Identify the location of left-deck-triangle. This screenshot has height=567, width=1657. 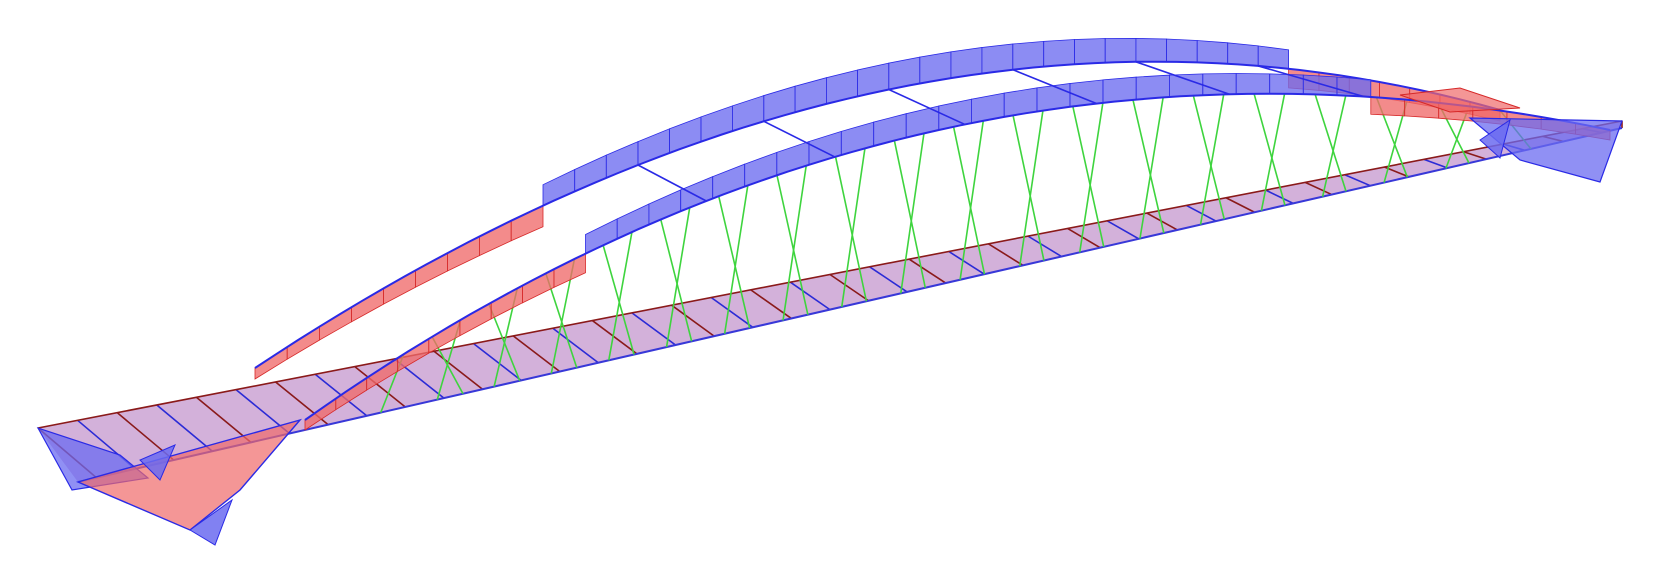
(157, 462).